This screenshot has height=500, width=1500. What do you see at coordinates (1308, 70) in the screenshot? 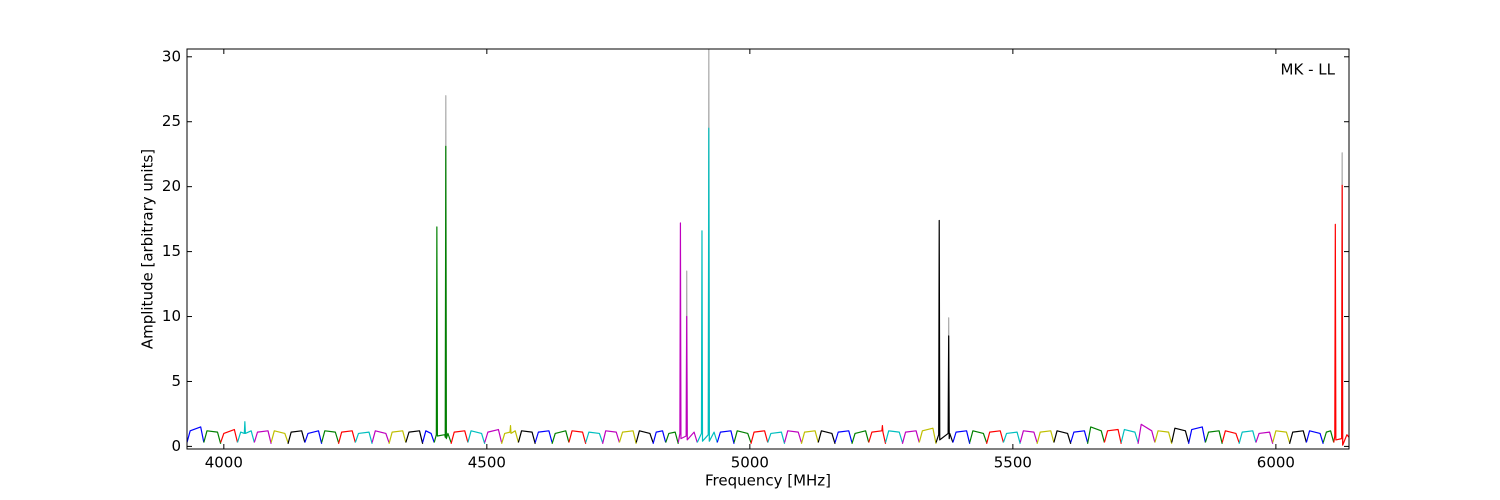
I see `annotation: MK - LL` at bounding box center [1308, 70].